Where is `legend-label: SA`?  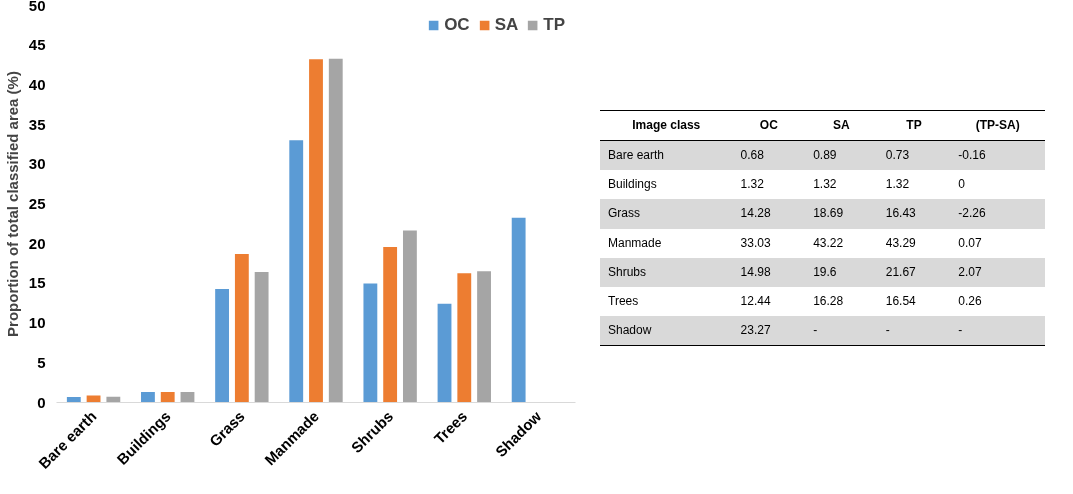
legend-label: SA is located at coordinates (506, 25).